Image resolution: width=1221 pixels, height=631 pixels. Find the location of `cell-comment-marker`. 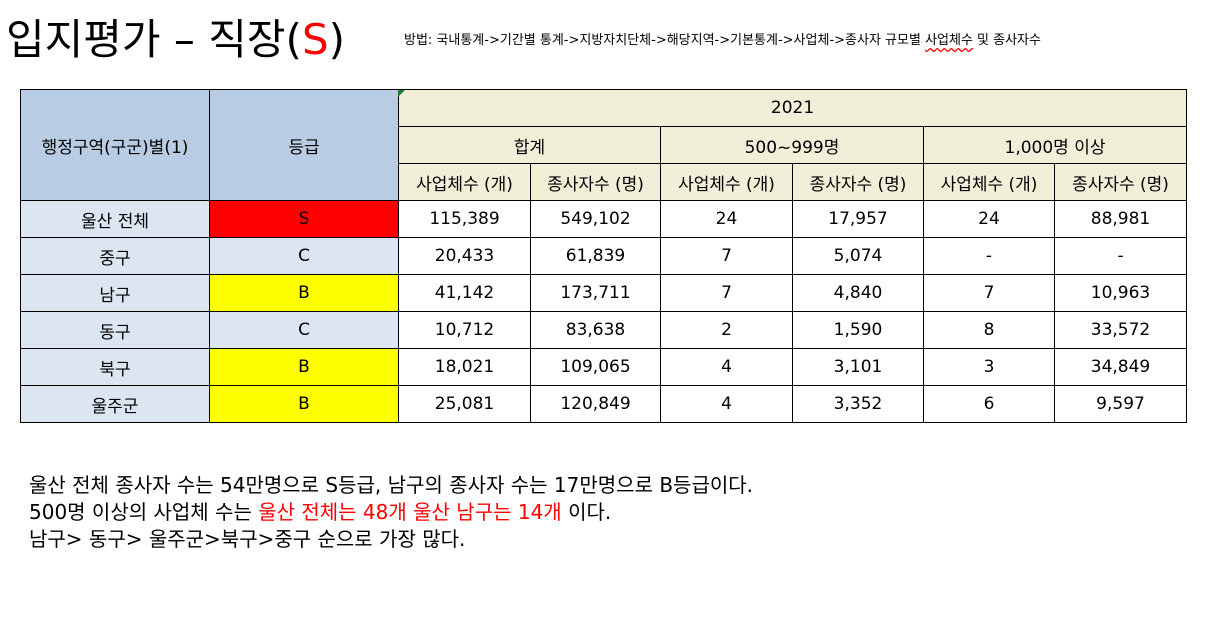

cell-comment-marker is located at coordinates (401, 93).